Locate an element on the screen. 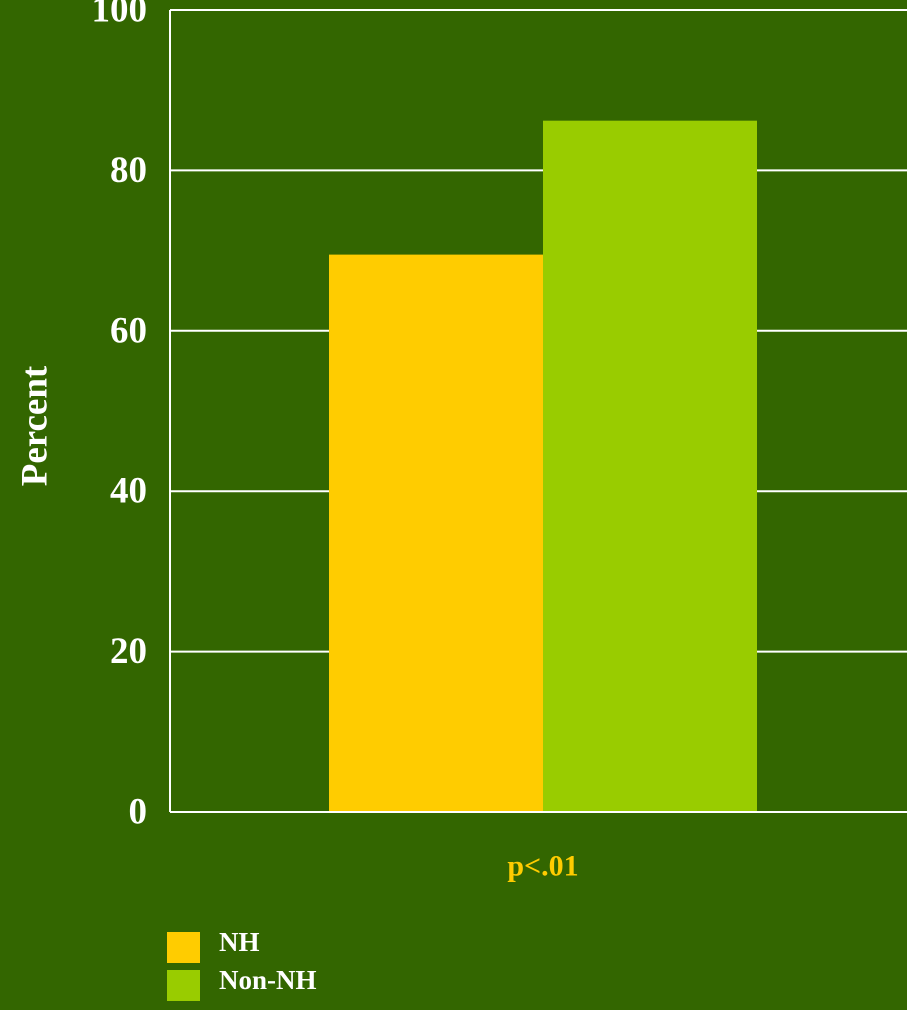  bar-nh is located at coordinates (436, 533).